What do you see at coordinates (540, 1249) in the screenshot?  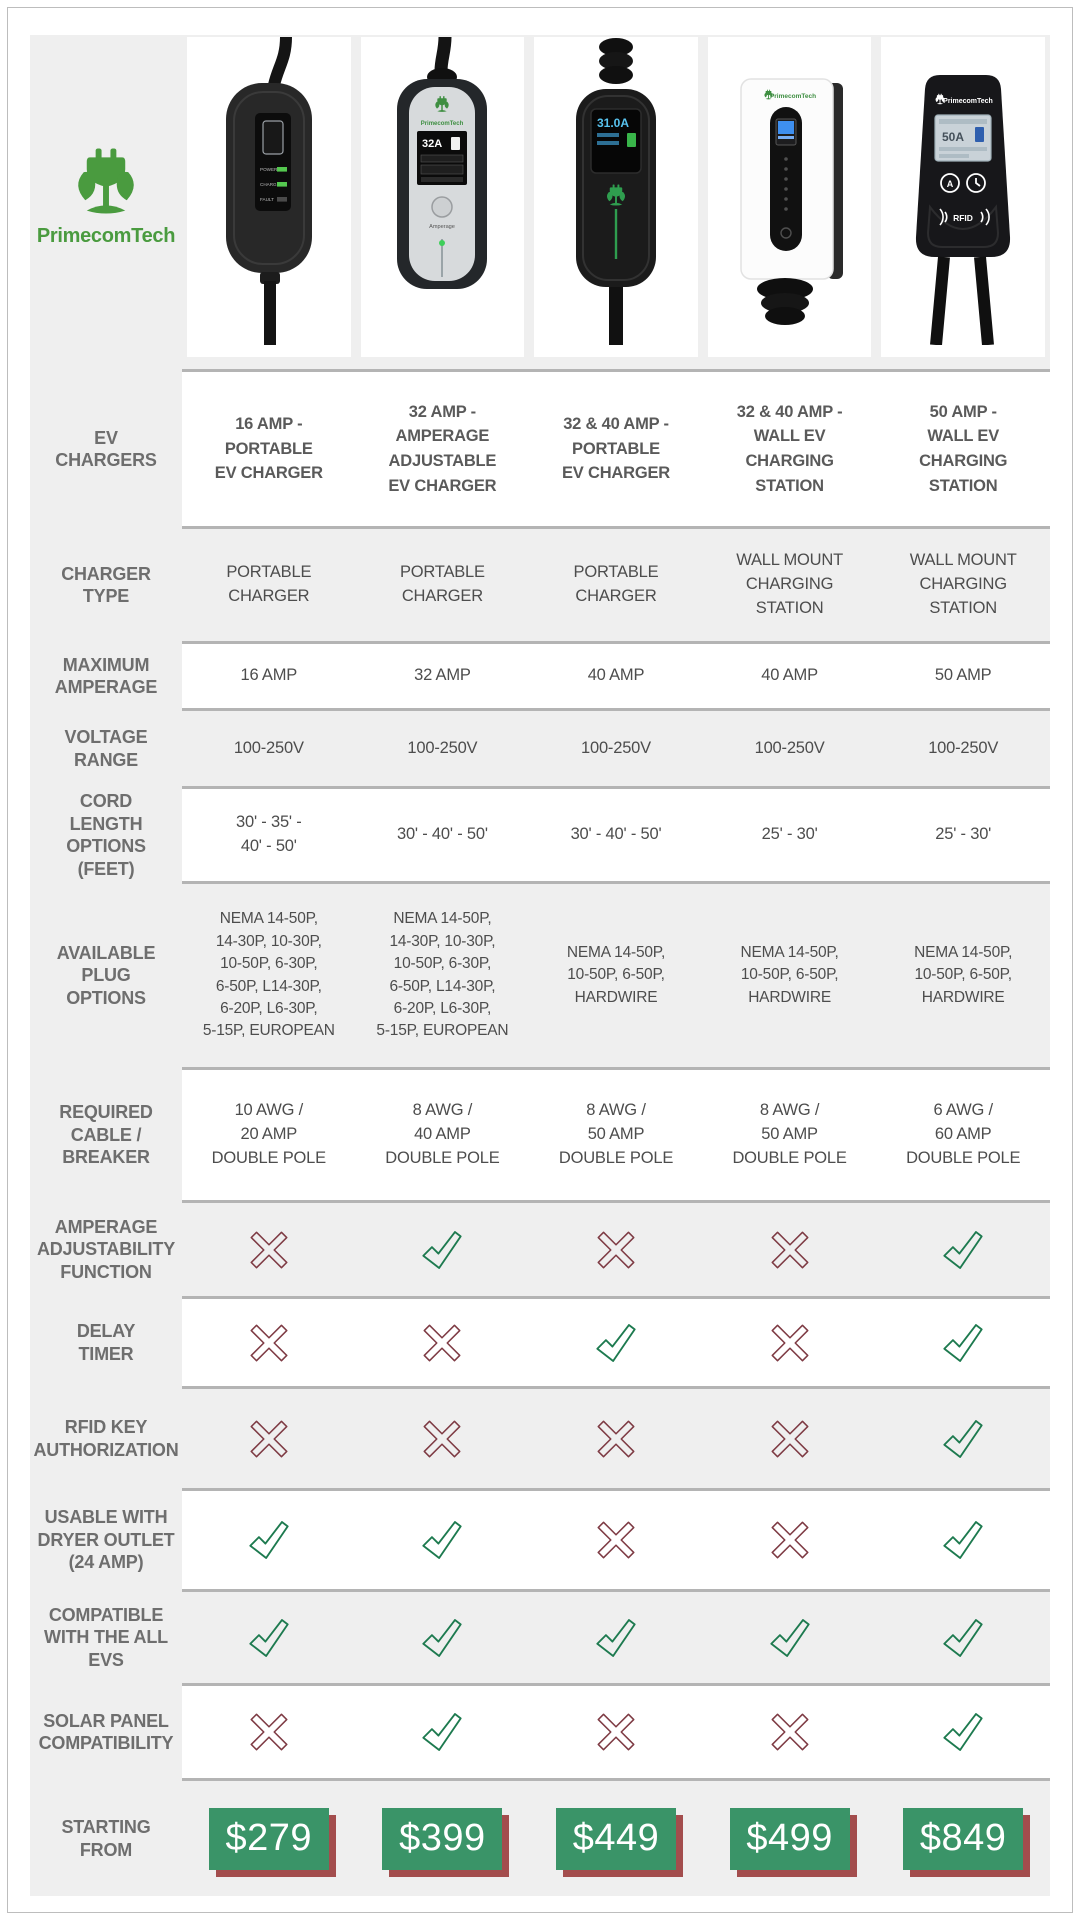 I see `table-row-amp-adjustability: AMPERAGE ADJUSTABILITY FUNCTION` at bounding box center [540, 1249].